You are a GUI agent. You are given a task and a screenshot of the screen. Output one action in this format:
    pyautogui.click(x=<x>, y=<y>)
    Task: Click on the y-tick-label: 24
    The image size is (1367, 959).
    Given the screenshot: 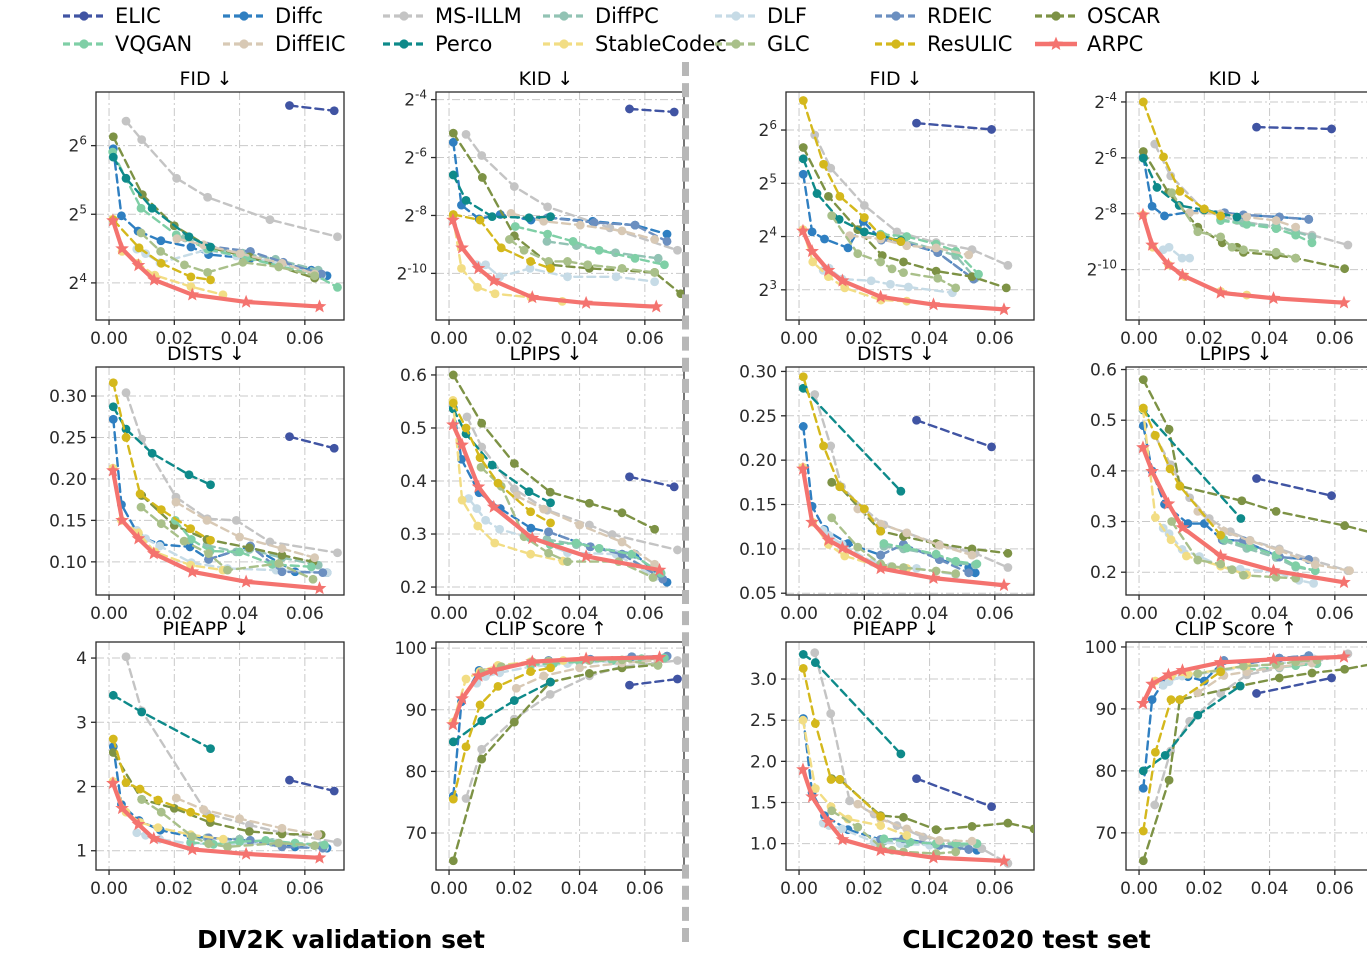 What is the action you would take?
    pyautogui.click(x=78, y=282)
    